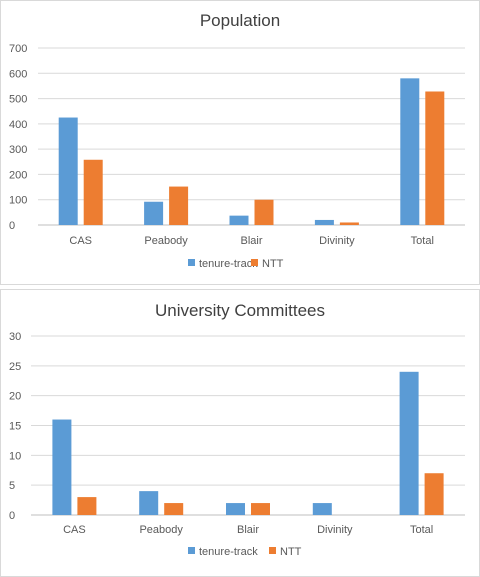 This screenshot has width=480, height=577. Describe the element at coordinates (15, 427) in the screenshot. I see `y-tick-label: 15` at that location.